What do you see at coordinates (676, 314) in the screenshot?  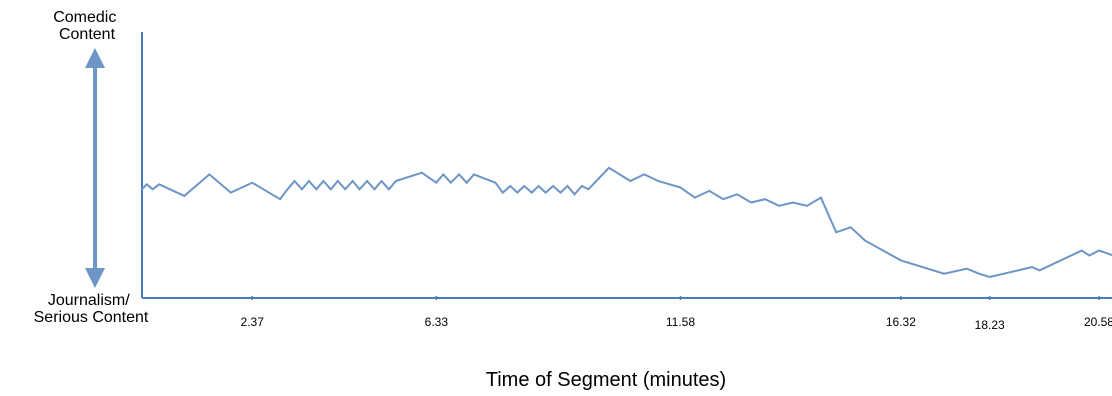 I see `x-ticks: 2.37 6.33 11.58 16.32 18.23 20.58` at bounding box center [676, 314].